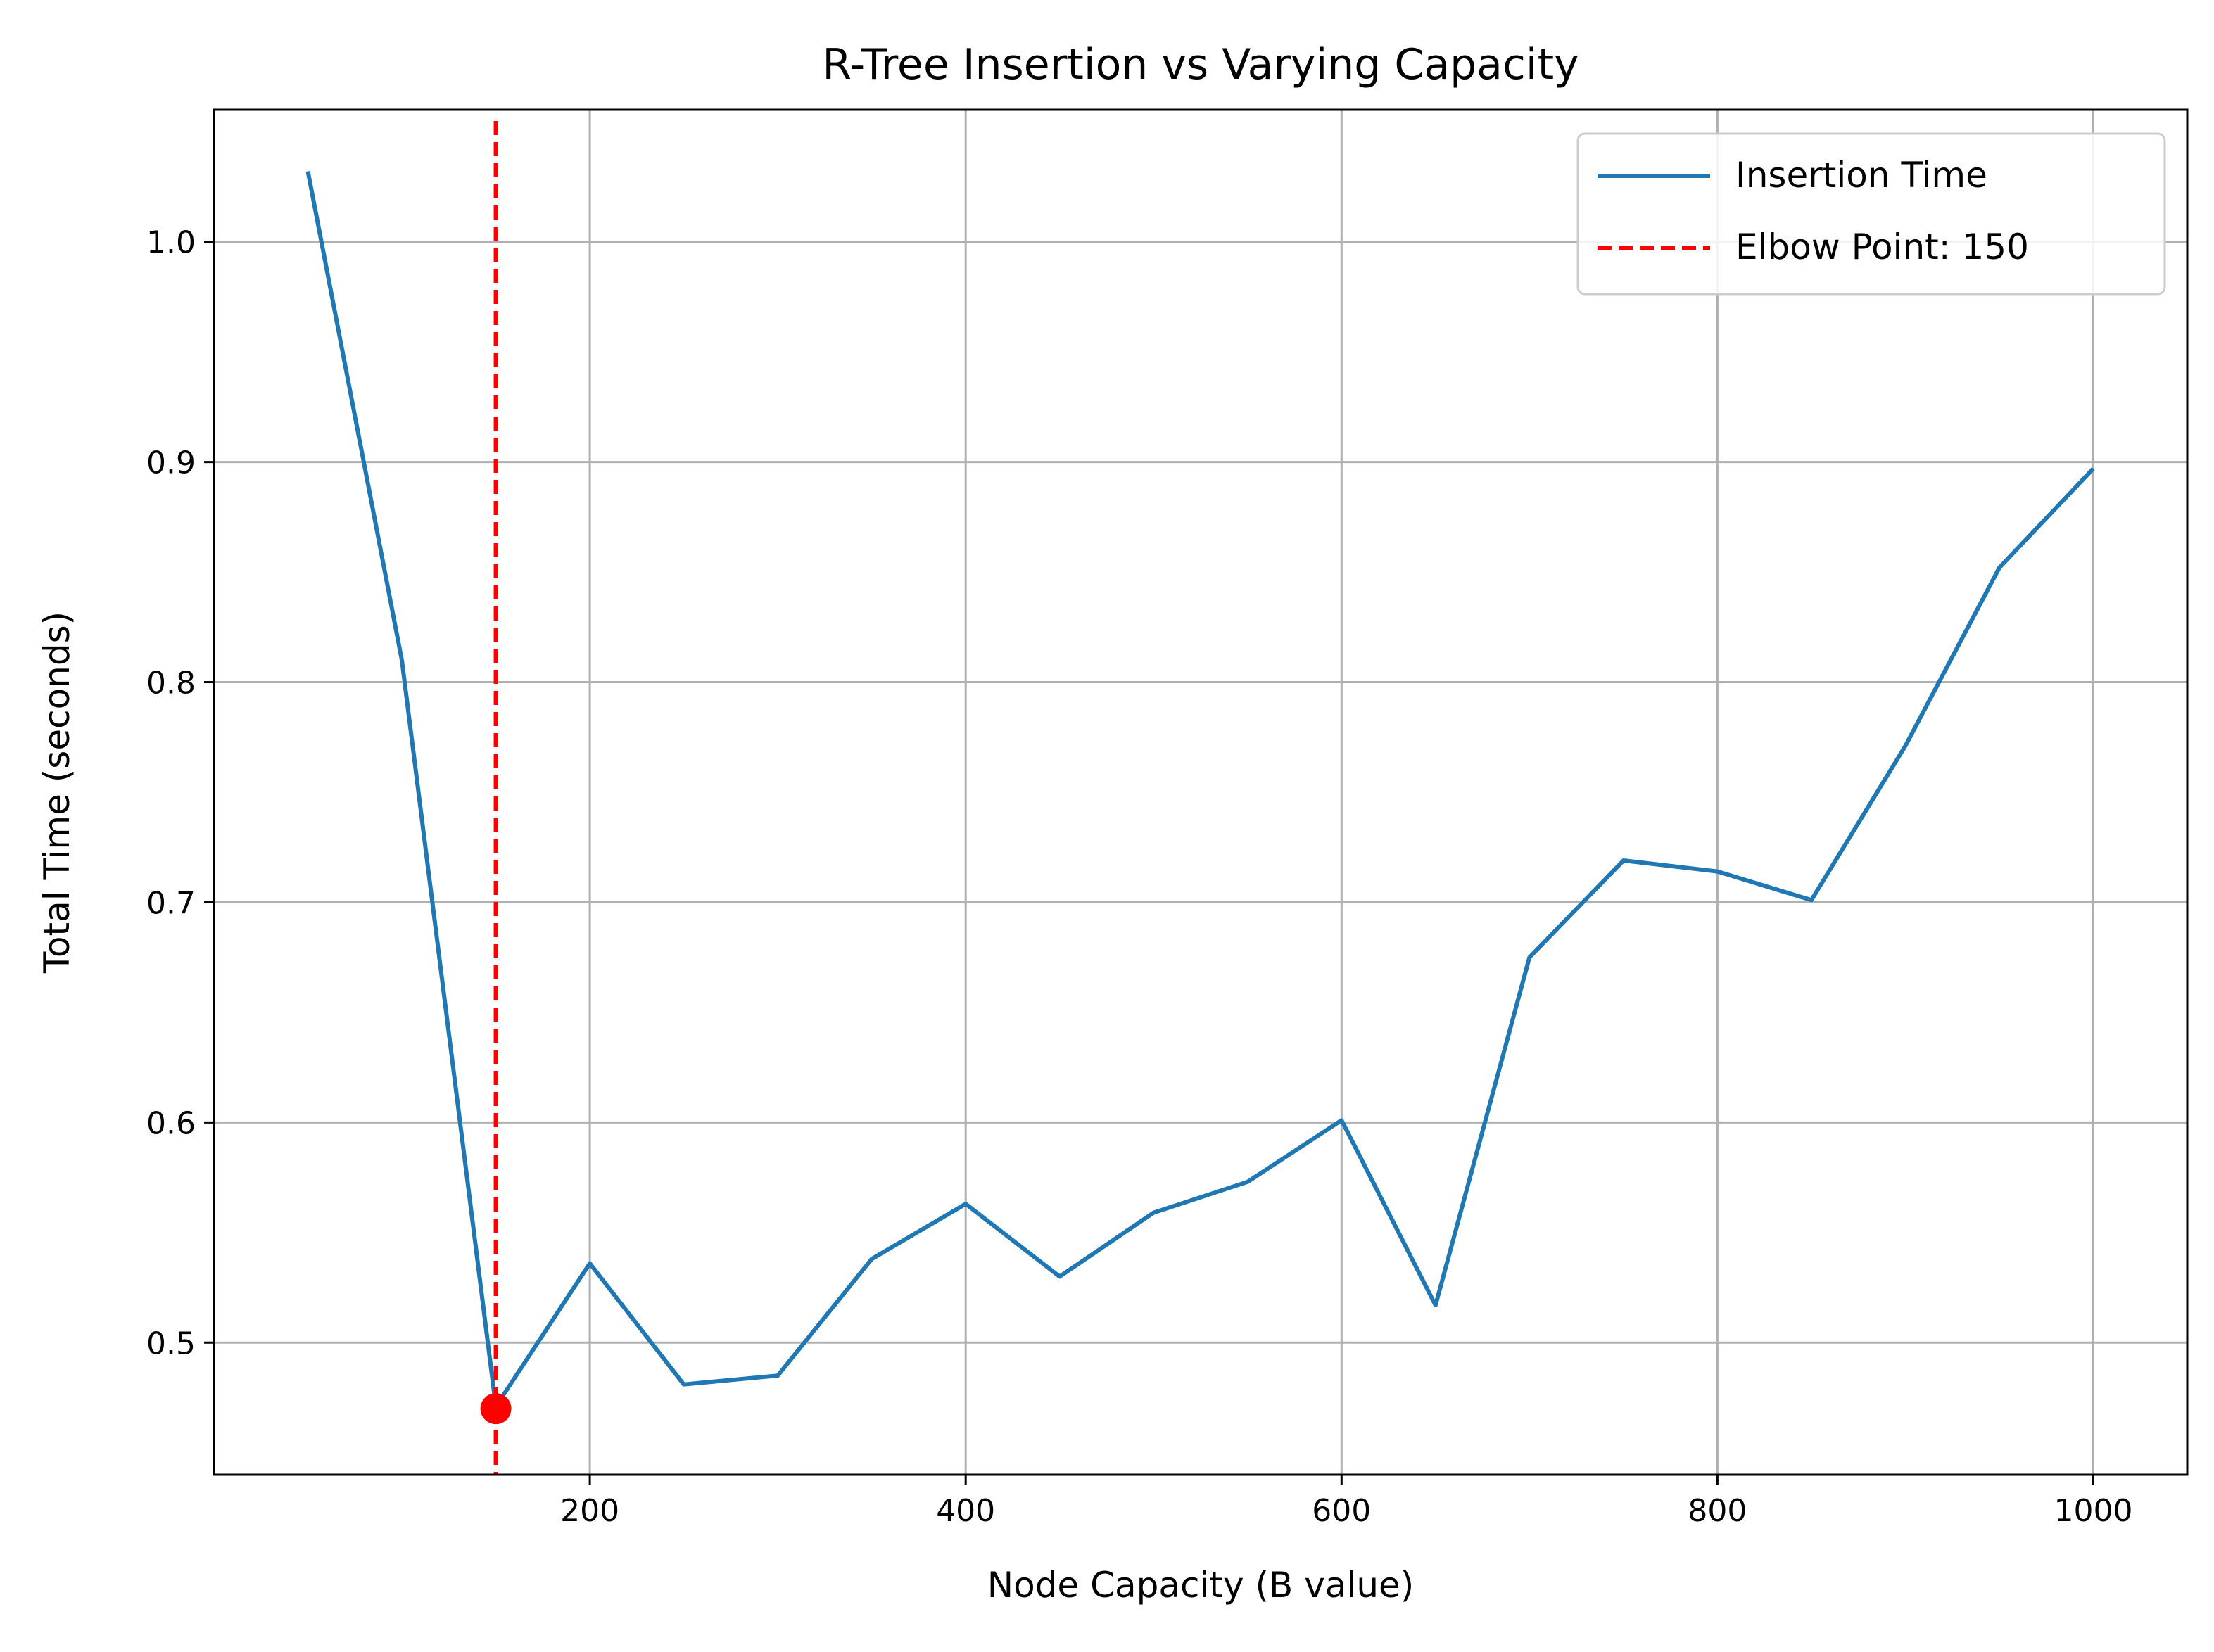  Describe the element at coordinates (1341, 1511) in the screenshot. I see `x-tick-label: 600` at that location.